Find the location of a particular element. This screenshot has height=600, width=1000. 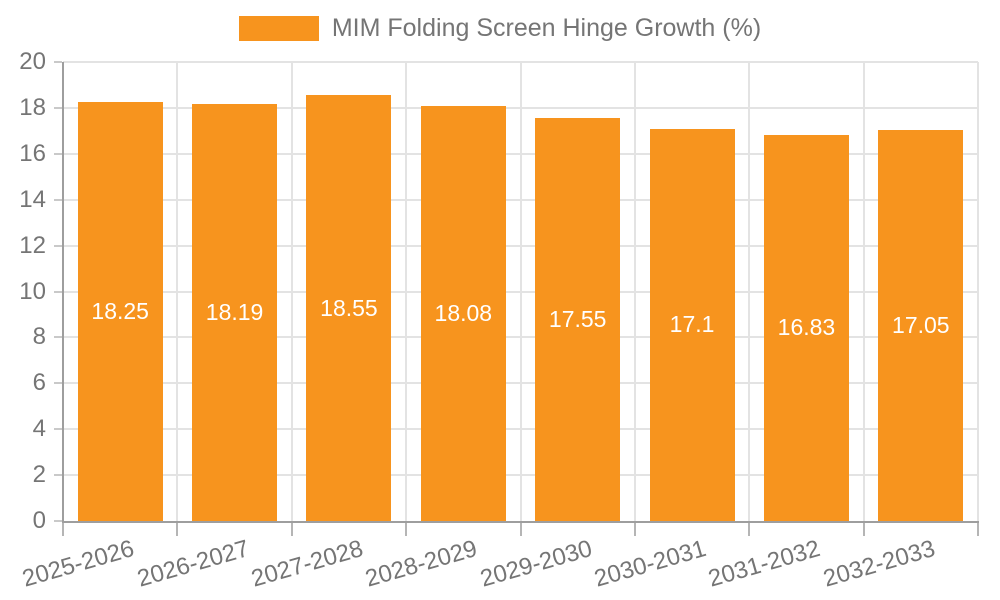

bar-value-label: 17.05 is located at coordinates (921, 324).